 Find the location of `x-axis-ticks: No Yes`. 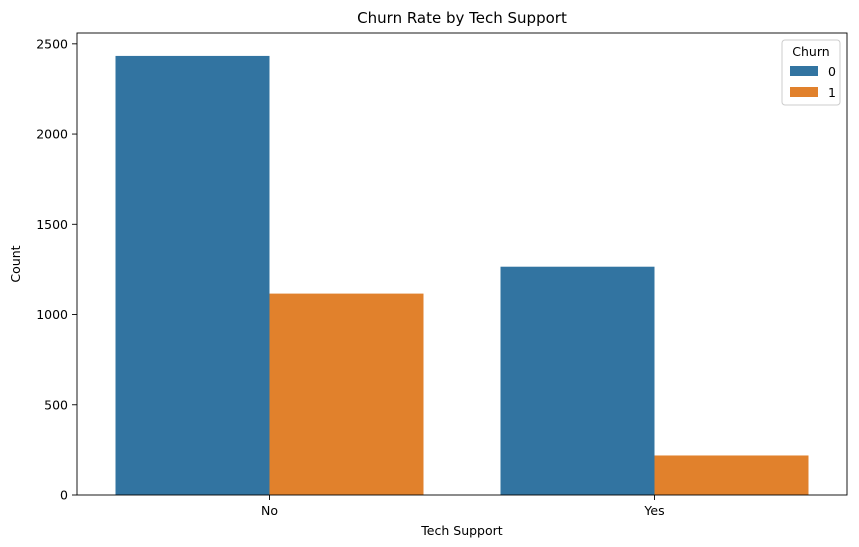

x-axis-ticks: No Yes is located at coordinates (463, 506).